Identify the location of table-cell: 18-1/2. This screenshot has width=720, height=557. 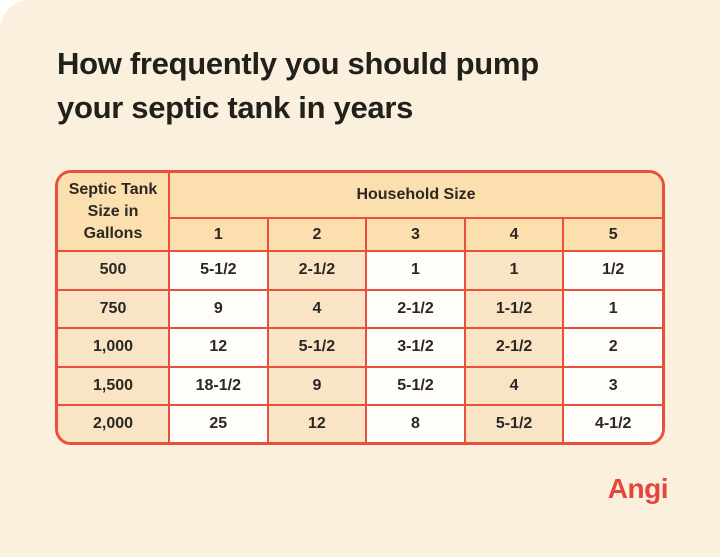
(218, 386).